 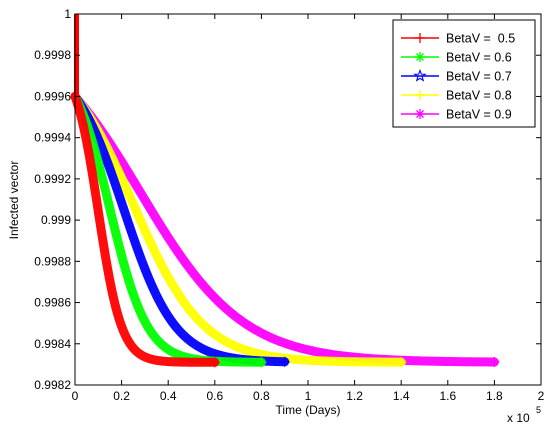 What do you see at coordinates (52, 261) in the screenshot?
I see `y-tick-label: 0.9988` at bounding box center [52, 261].